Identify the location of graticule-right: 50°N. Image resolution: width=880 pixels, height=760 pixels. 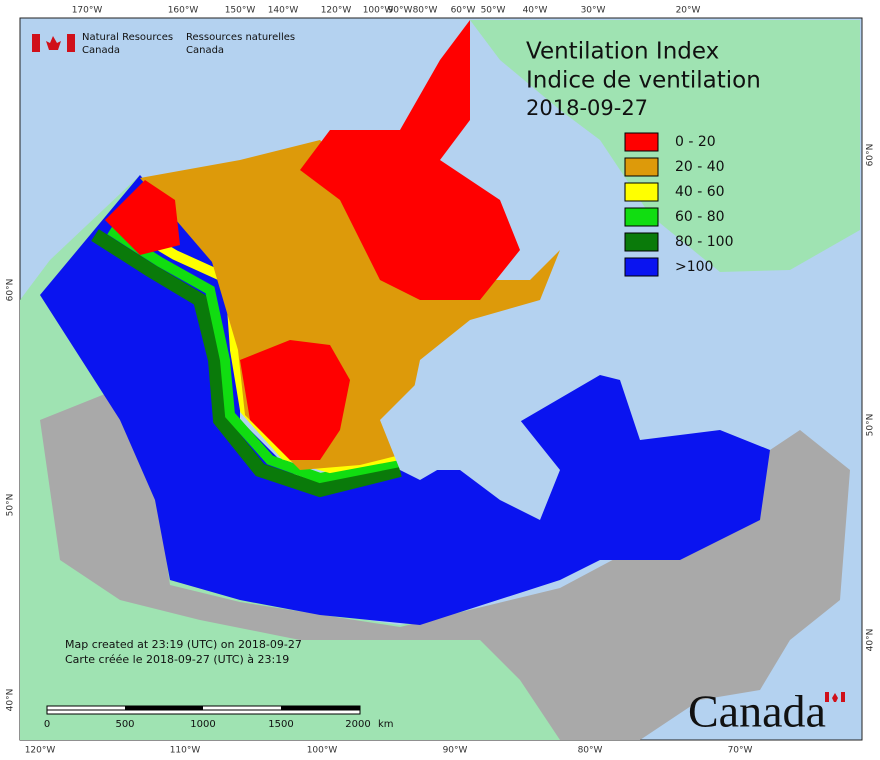
(871, 425).